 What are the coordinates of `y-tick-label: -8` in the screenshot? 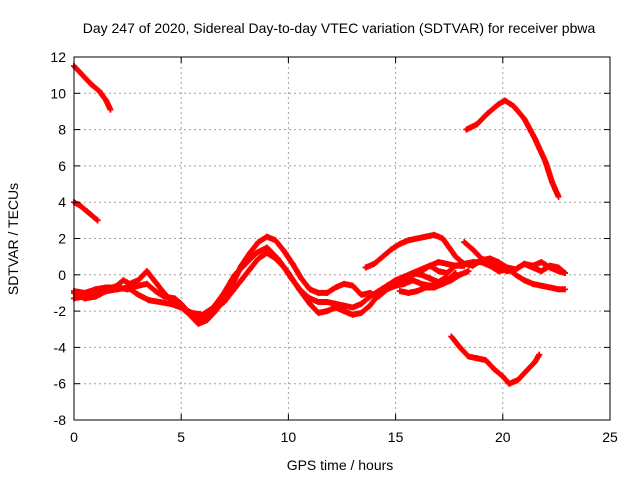 It's located at (60, 420).